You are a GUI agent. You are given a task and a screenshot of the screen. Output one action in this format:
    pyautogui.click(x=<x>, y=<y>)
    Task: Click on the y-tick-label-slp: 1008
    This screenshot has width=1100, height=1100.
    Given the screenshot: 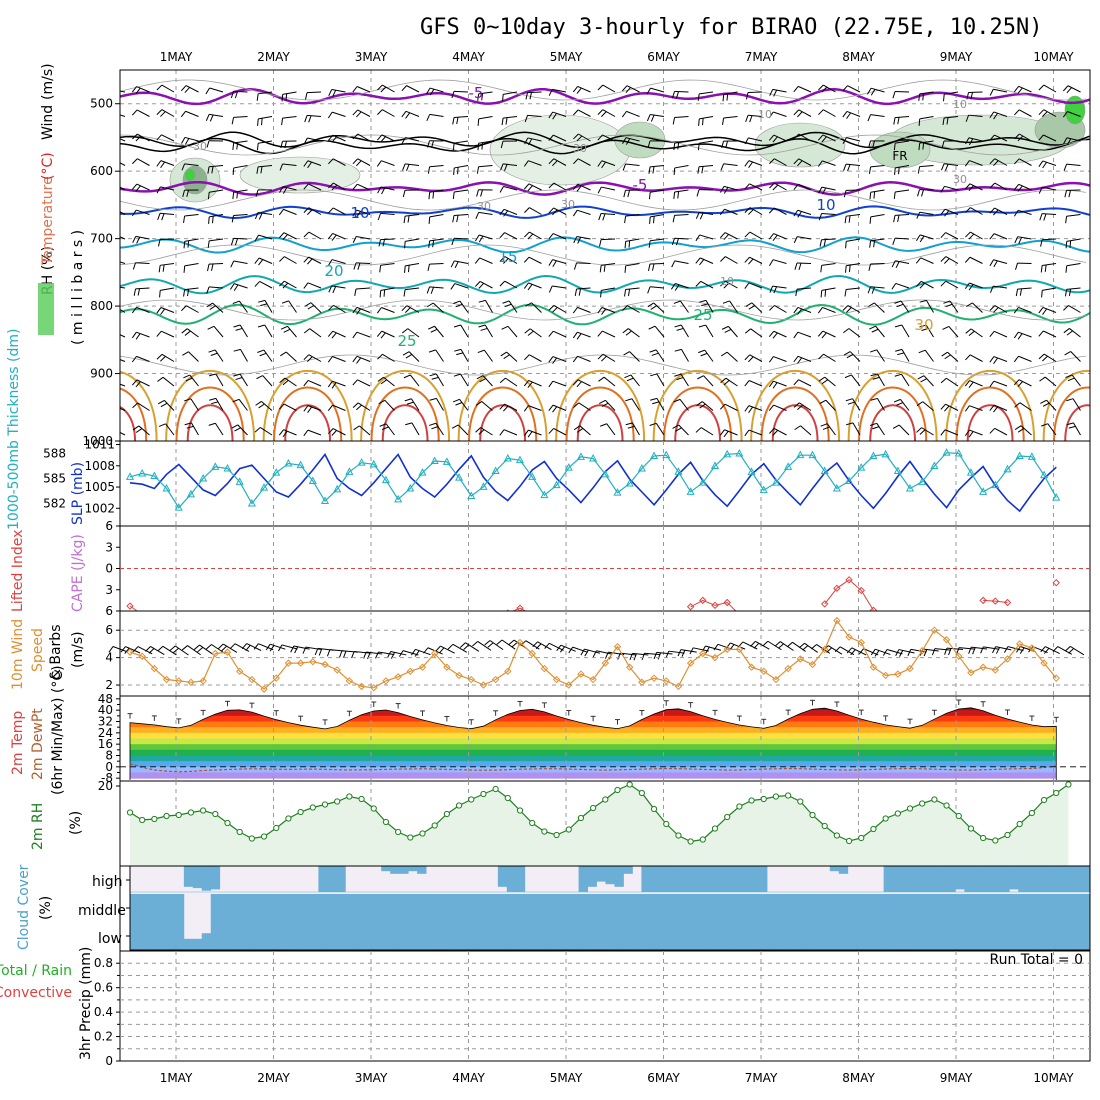 What is the action you would take?
    pyautogui.click(x=99, y=466)
    